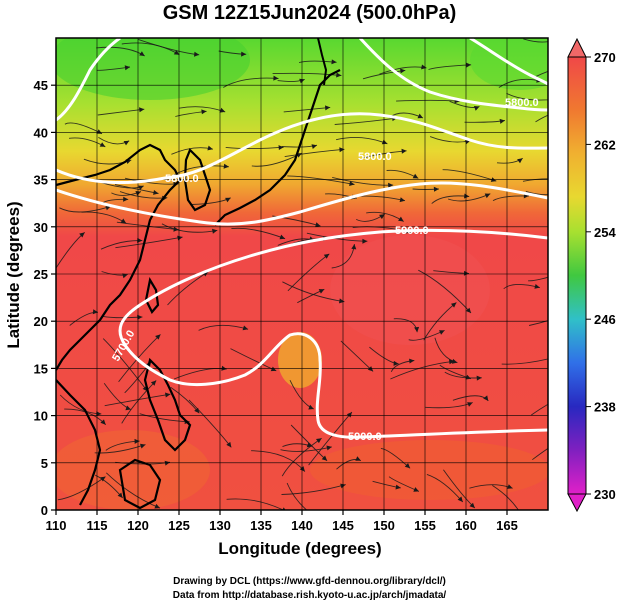 This screenshot has width=619, height=605. I want to click on x-tick-label: 120, so click(138, 525).